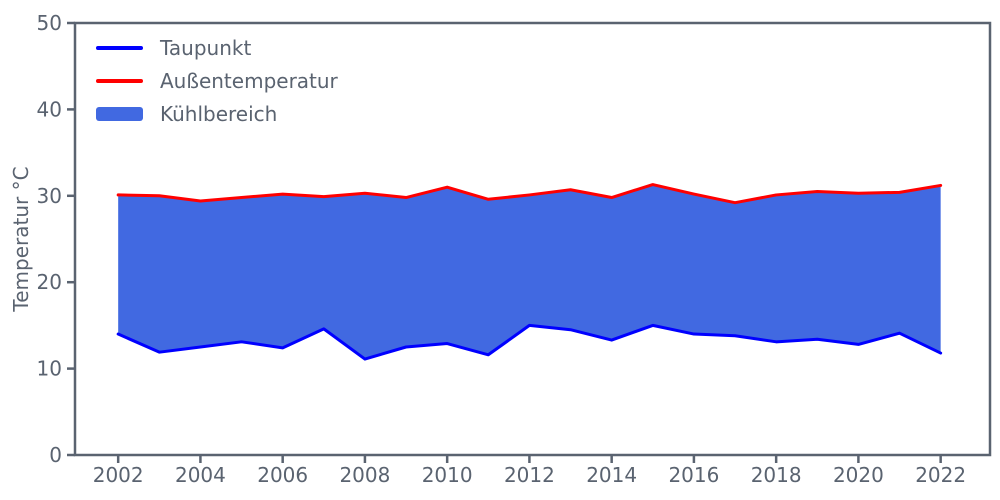 This screenshot has width=1000, height=500. What do you see at coordinates (55, 455) in the screenshot?
I see `y-tick-label: 0` at bounding box center [55, 455].